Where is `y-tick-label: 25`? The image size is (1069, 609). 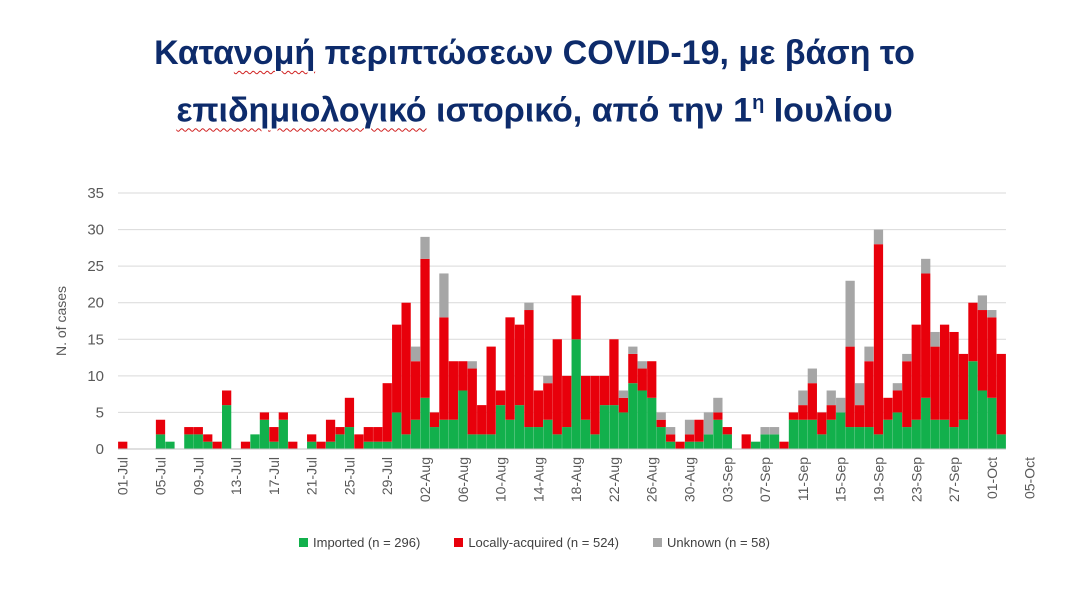 y-tick-label: 25 is located at coordinates (95, 266).